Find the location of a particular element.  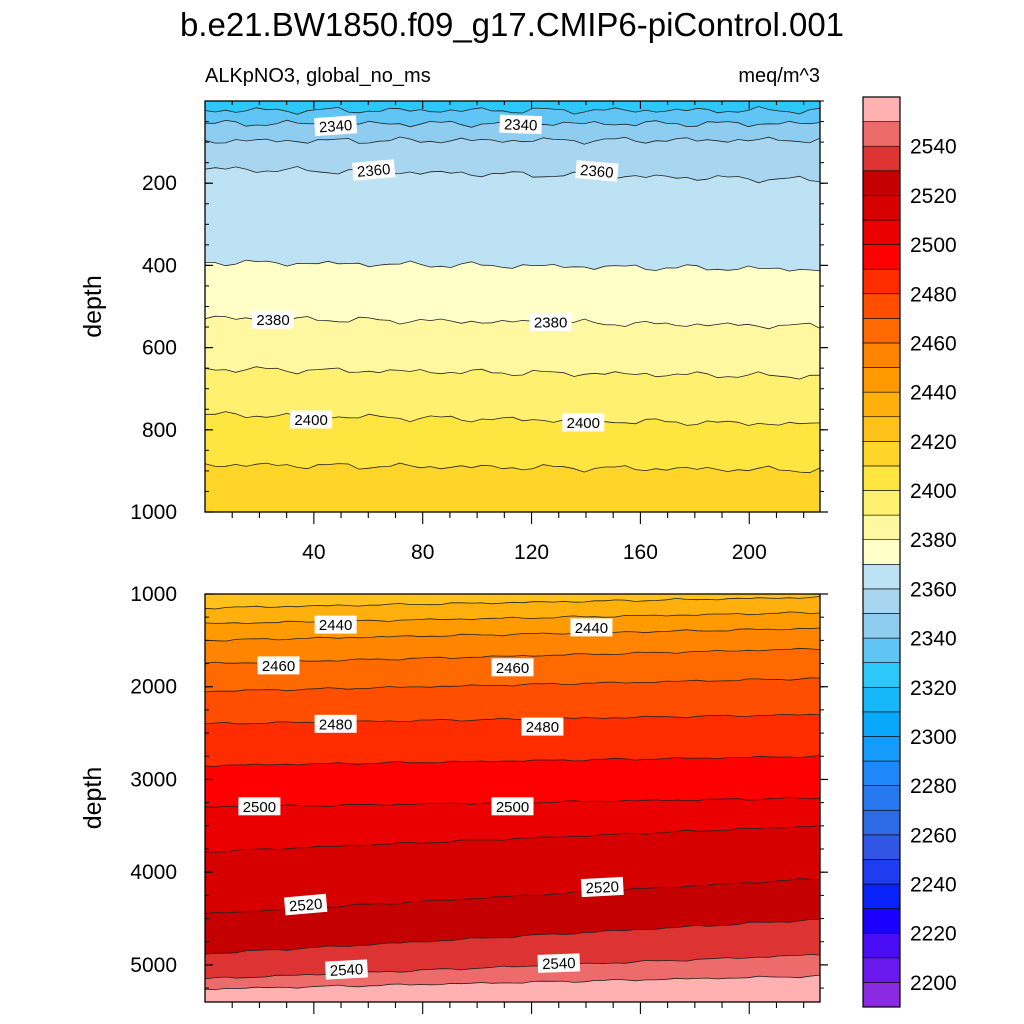

colorbar-tick-label: 2500 is located at coordinates (933, 245).